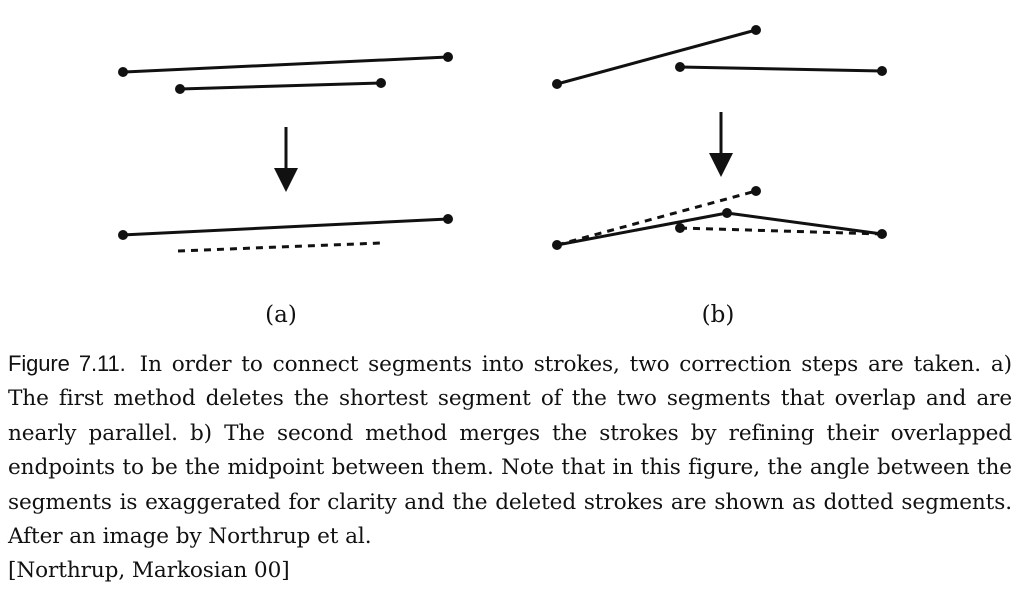  I want to click on midpoint, so click(727, 213).